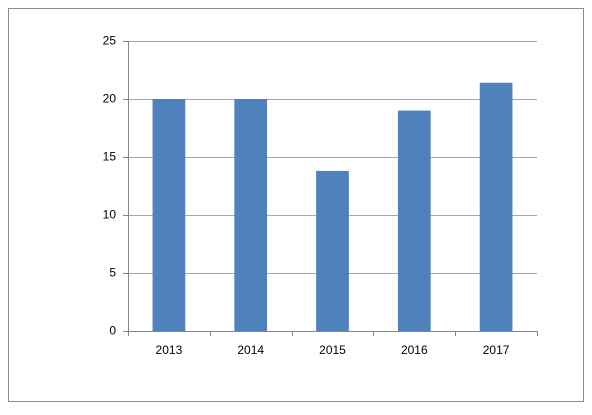 This screenshot has width=592, height=415. What do you see at coordinates (112, 331) in the screenshot?
I see `y-tick-label: 0` at bounding box center [112, 331].